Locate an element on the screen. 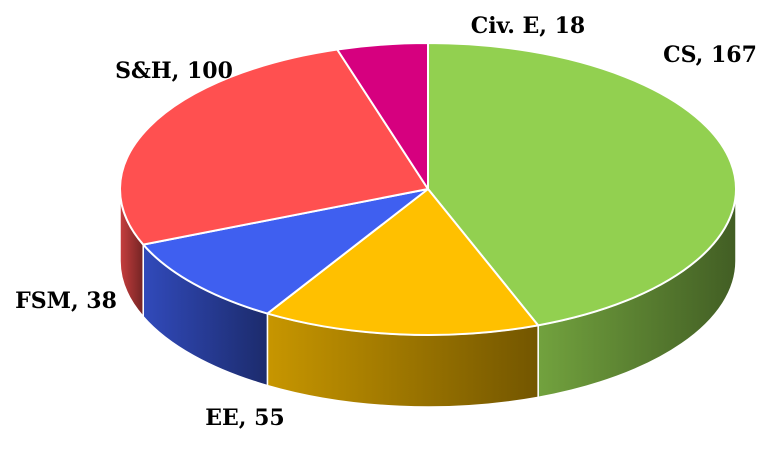  data-label-cs: CS, 167 is located at coordinates (710, 55).